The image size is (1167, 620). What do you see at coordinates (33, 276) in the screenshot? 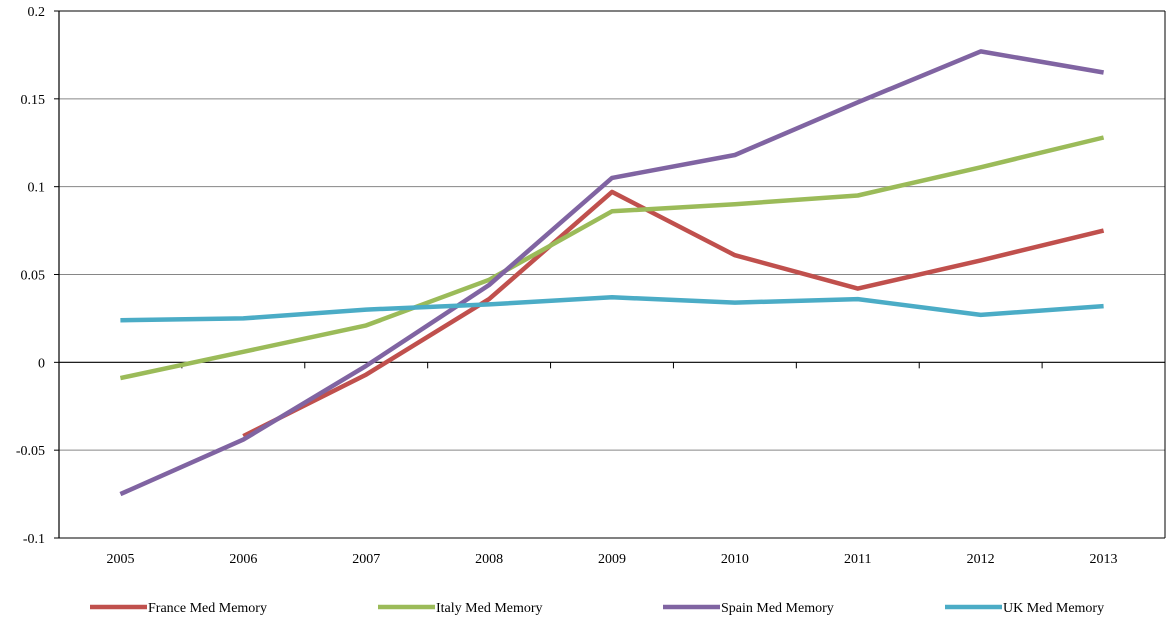
I see `y-tick-label: 0.05` at bounding box center [33, 276].